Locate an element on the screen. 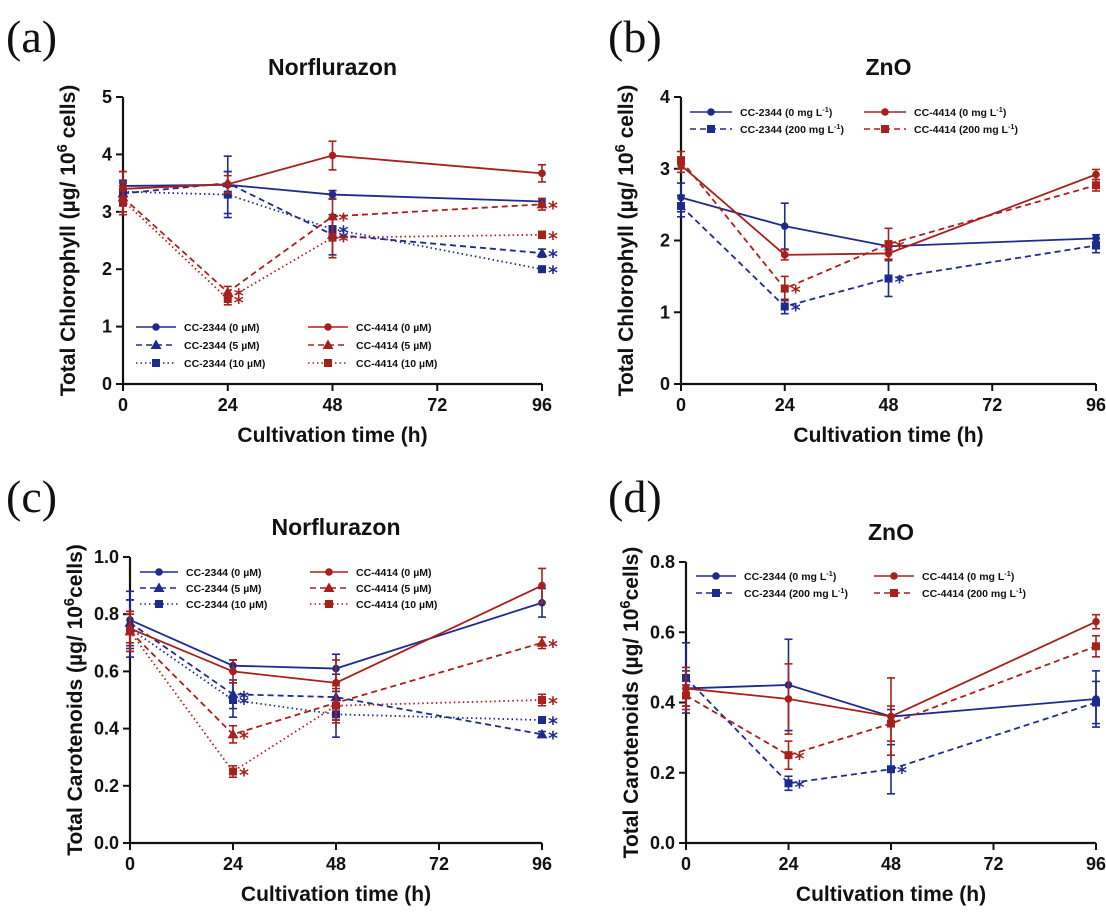 The height and width of the screenshot is (916, 1106). chart-title: ZnO is located at coordinates (891, 532).